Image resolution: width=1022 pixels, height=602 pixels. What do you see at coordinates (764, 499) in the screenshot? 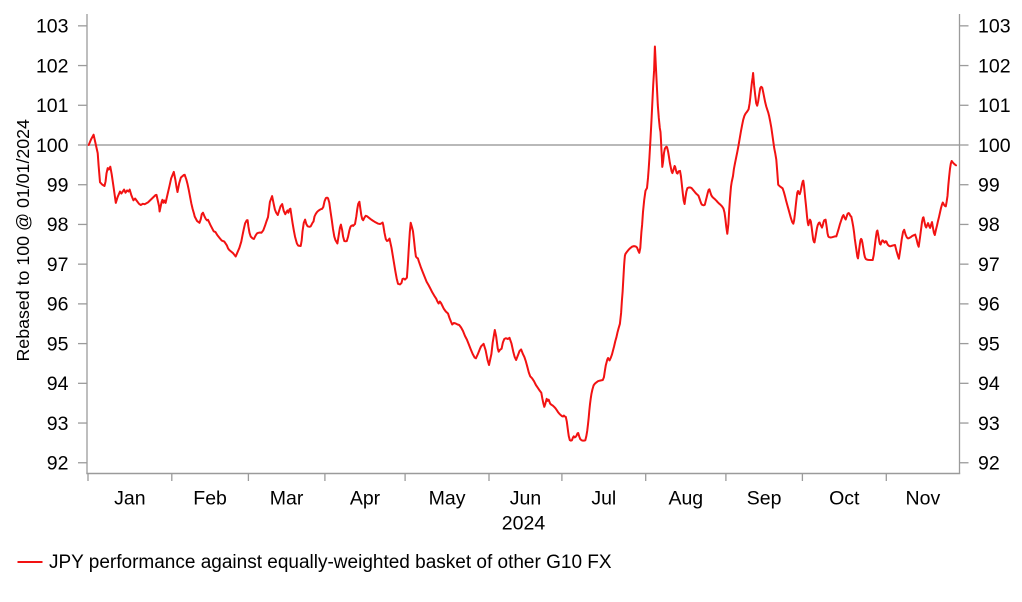
I see `svg-text: Sep` at bounding box center [764, 499].